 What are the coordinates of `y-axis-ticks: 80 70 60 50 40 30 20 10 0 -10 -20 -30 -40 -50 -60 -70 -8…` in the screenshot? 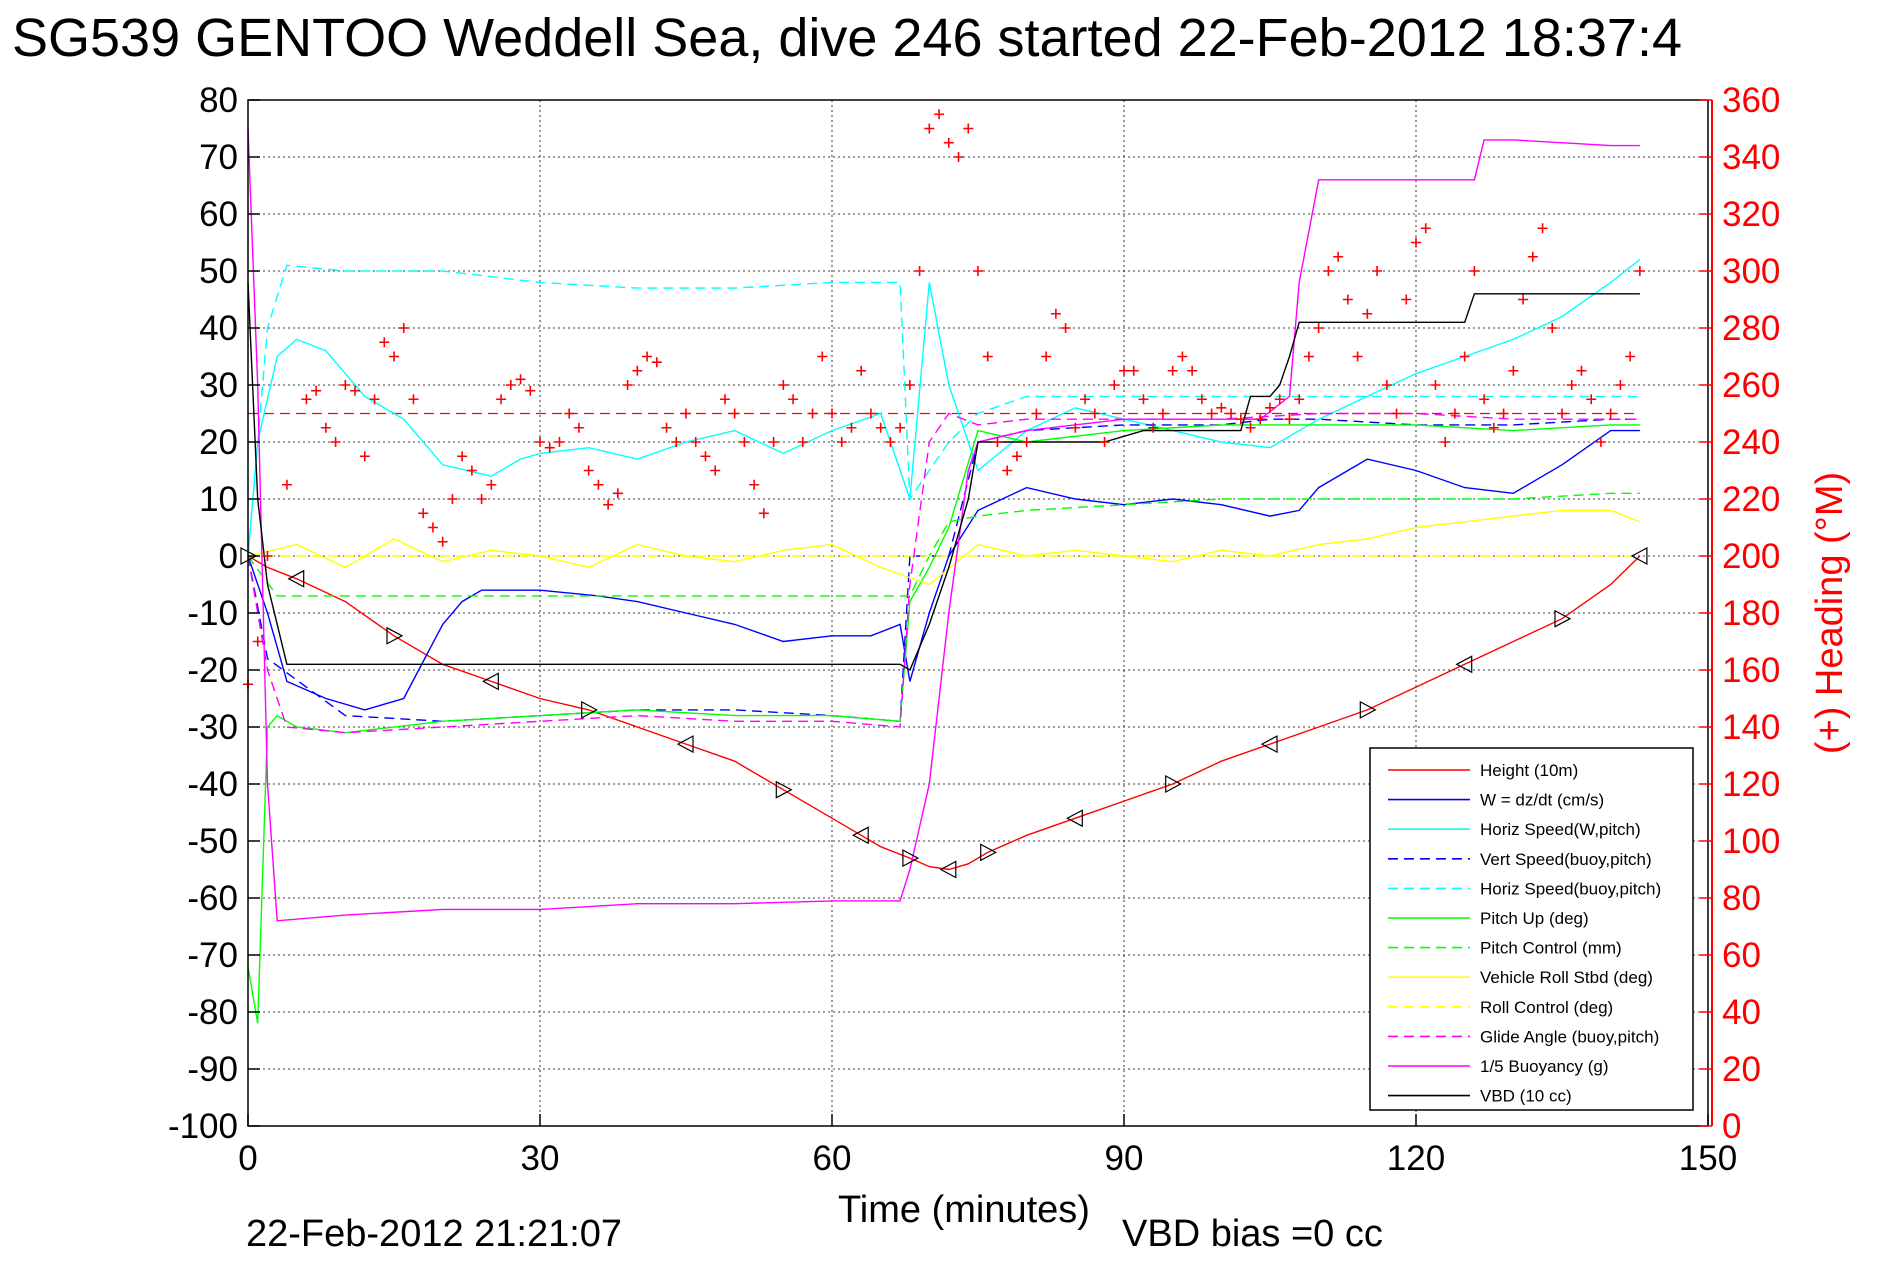 It's located at (214, 613).